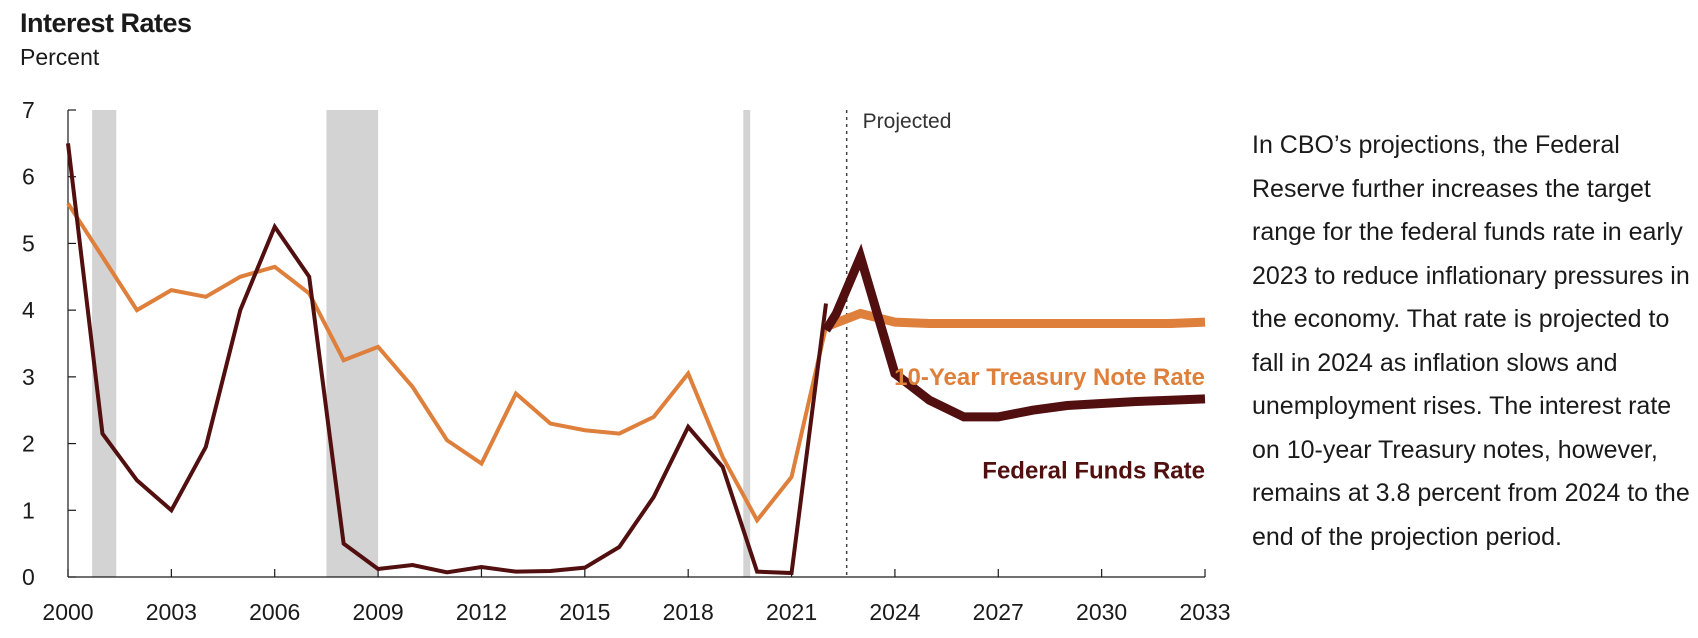 This screenshot has height=638, width=1698. What do you see at coordinates (894, 612) in the screenshot?
I see `x-tick-label-2024: 2024` at bounding box center [894, 612].